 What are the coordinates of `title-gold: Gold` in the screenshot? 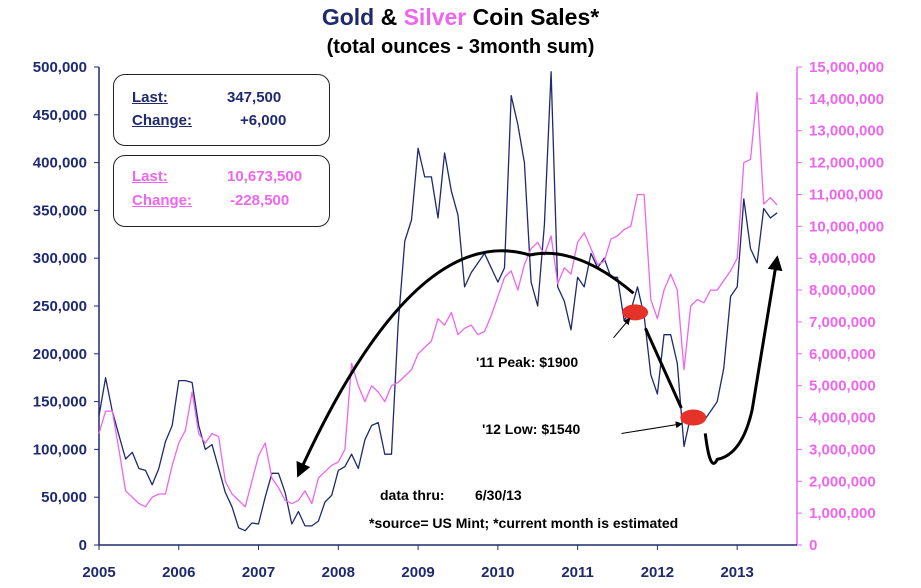 It's located at (348, 17).